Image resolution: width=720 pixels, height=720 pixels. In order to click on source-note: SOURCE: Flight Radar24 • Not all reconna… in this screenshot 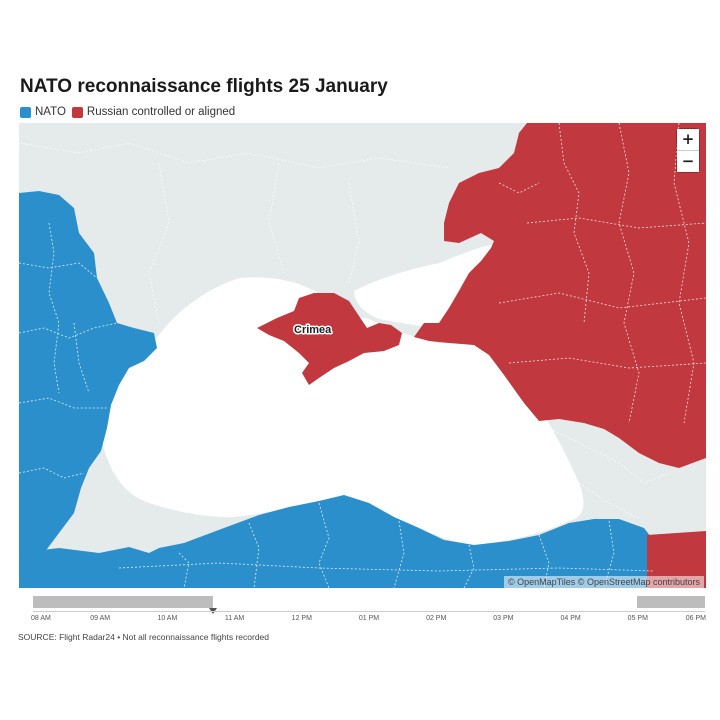, I will do `click(144, 637)`.